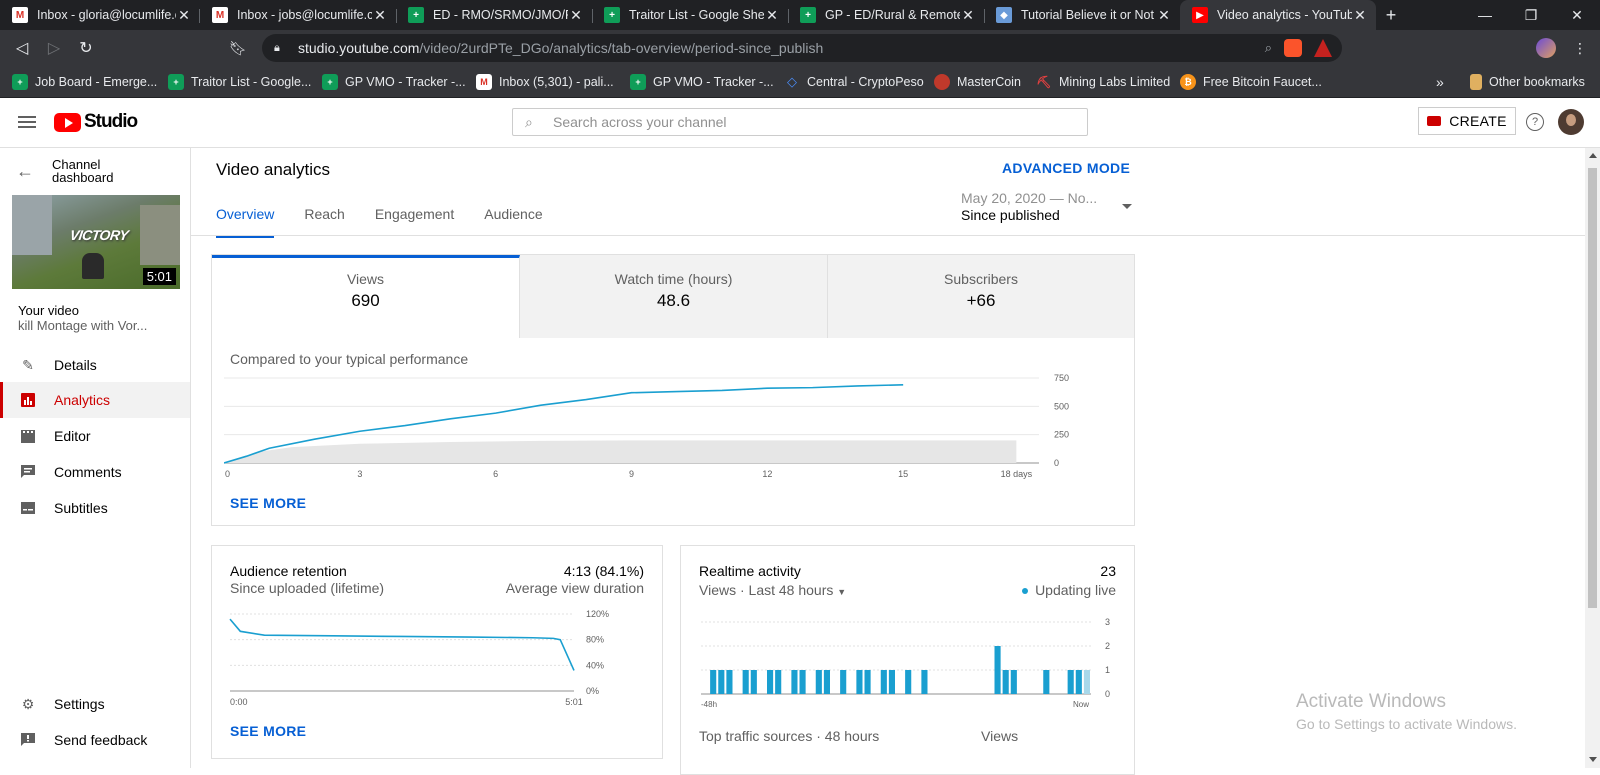  What do you see at coordinates (238, 47) in the screenshot?
I see `bookmark-icon: 🔖︎` at bounding box center [238, 47].